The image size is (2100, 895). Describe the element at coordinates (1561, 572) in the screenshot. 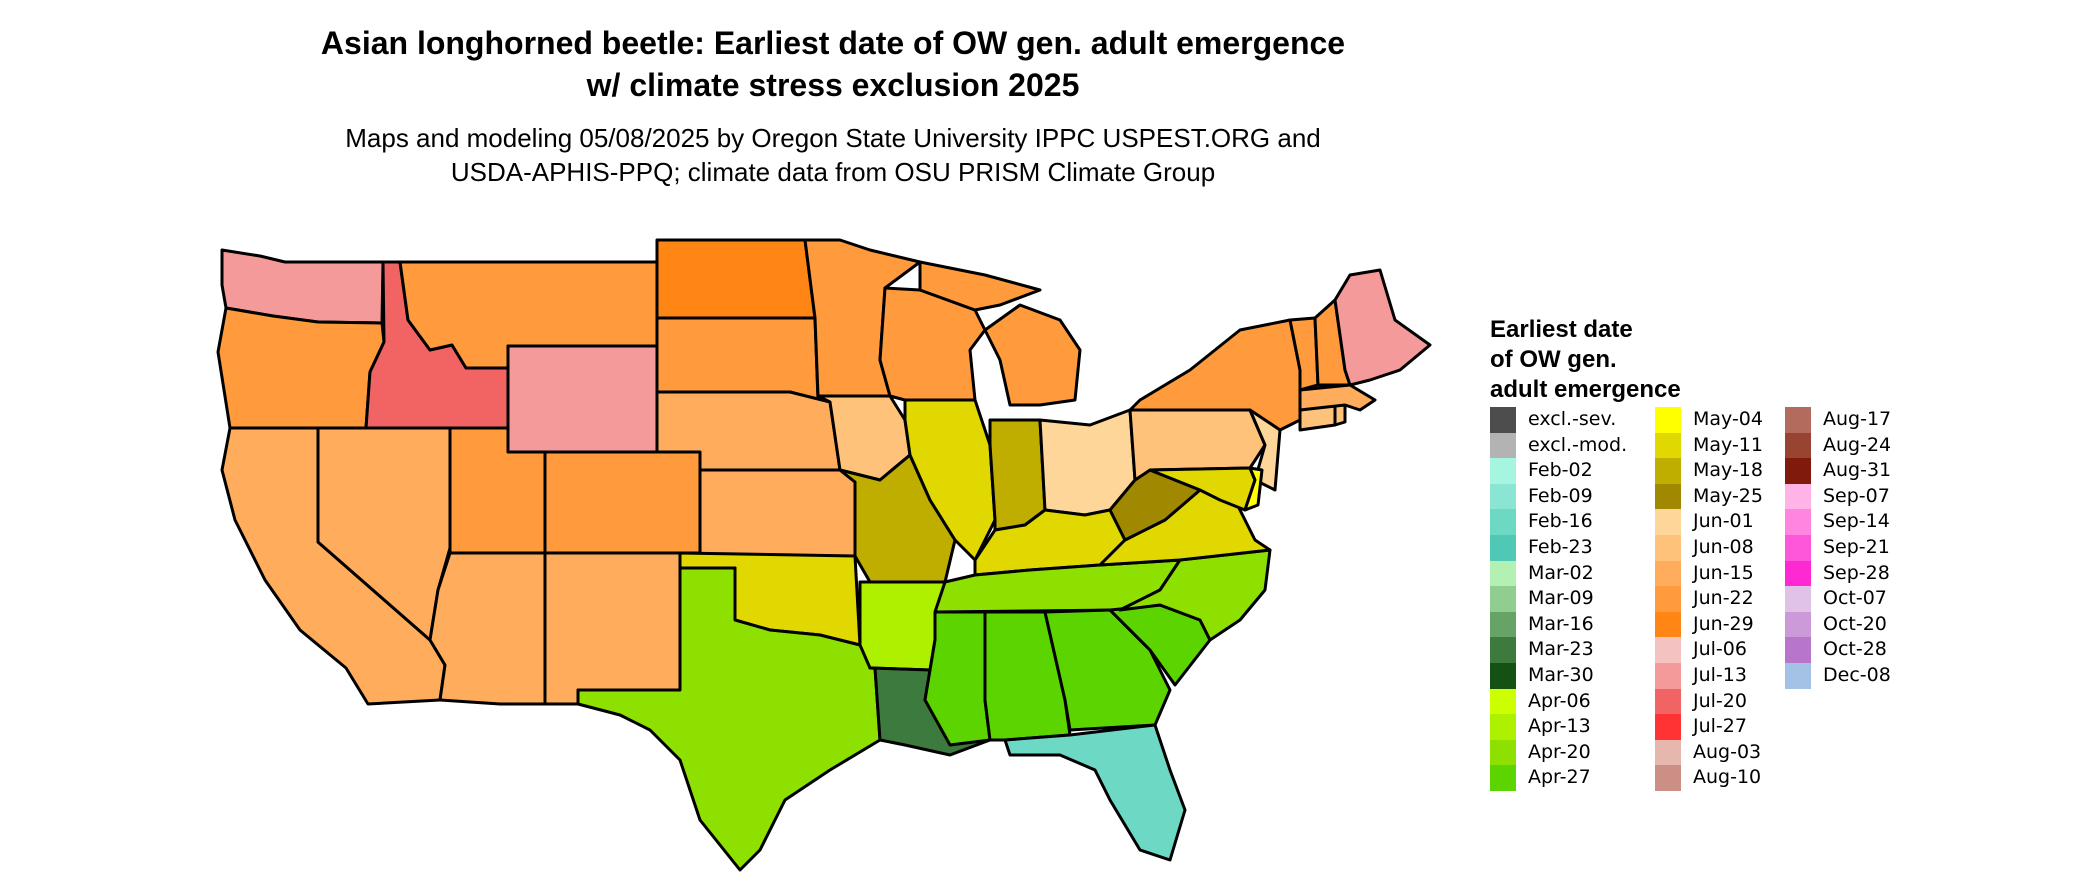

I see `legend-label: Mar-02` at that location.